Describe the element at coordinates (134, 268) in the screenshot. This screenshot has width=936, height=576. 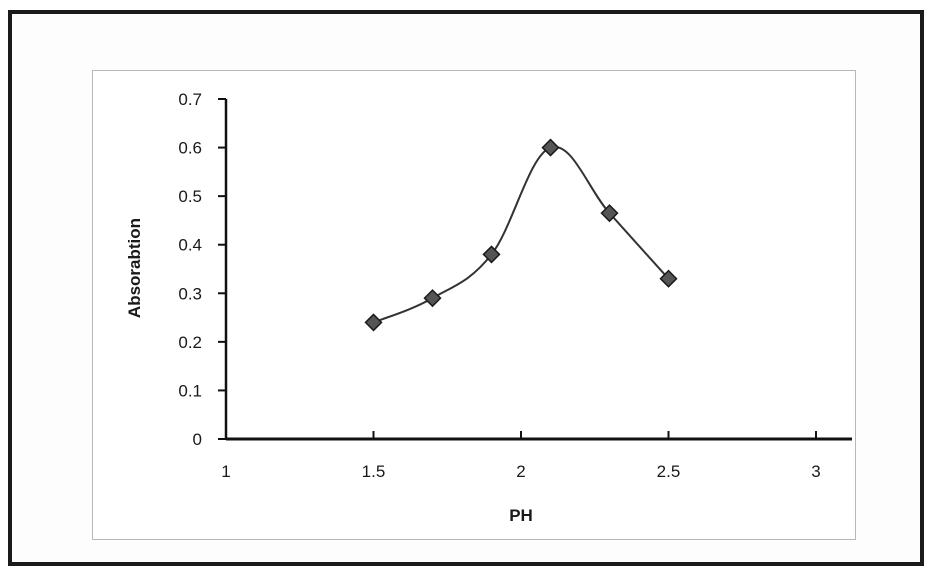
I see `y-axis-title: Absorabtion` at that location.